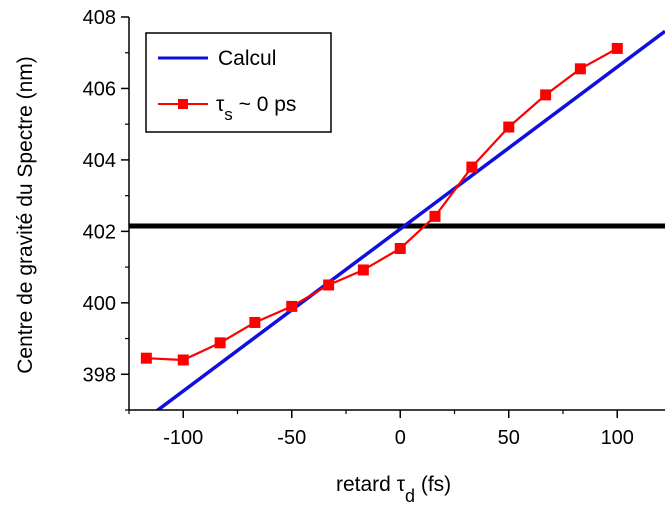  I want to click on x-axis-title: retard τd (fs), so click(393, 489).